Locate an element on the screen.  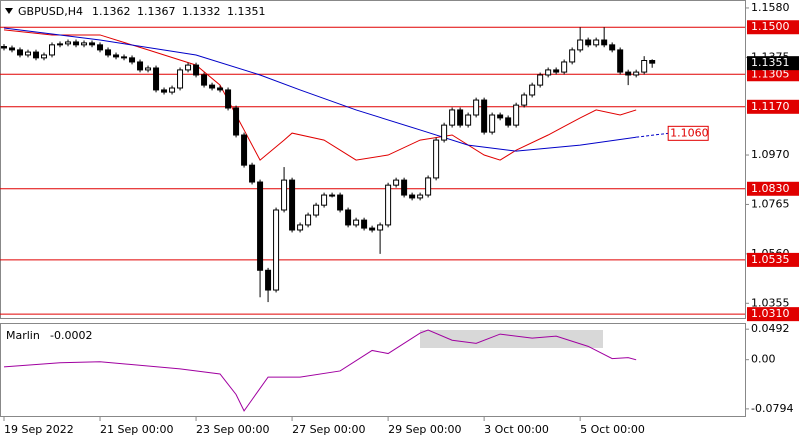
x-tick-label: 5 Oct 00:00 is located at coordinates (612, 429).